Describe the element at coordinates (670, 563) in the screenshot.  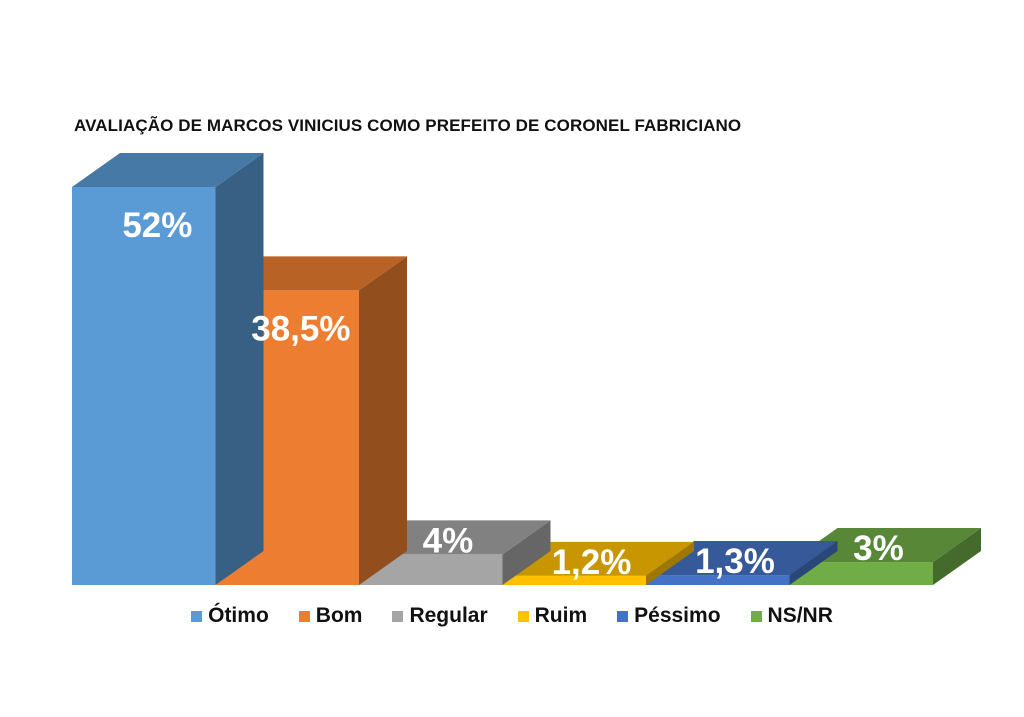
I see `bar-side-ruim` at that location.